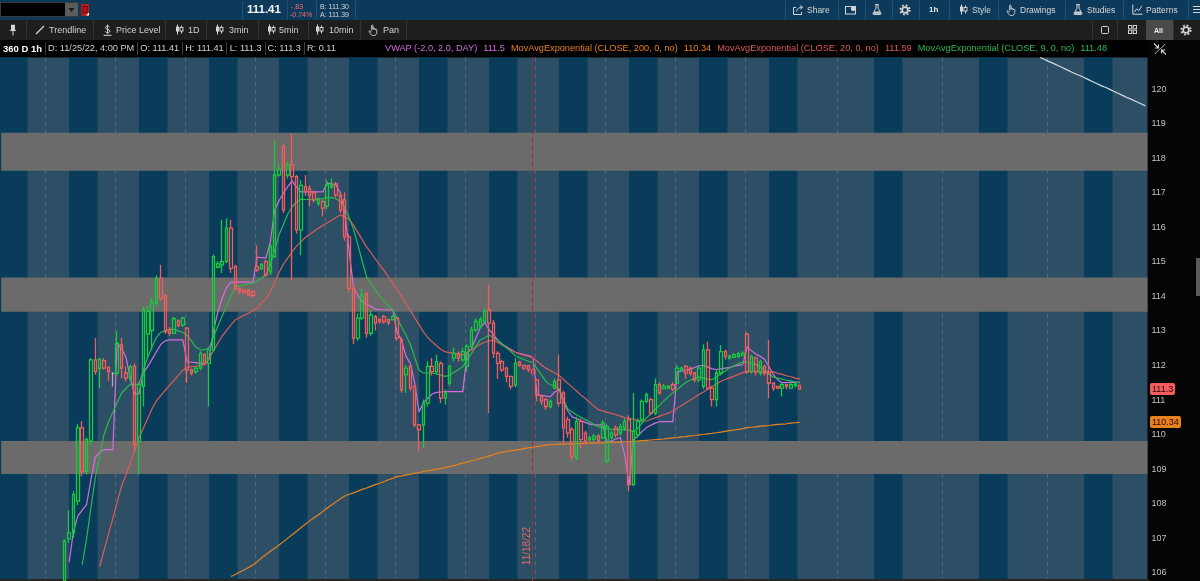 The image size is (1200, 581). Describe the element at coordinates (204, 48) in the screenshot. I see `text: H: 111.41` at that location.